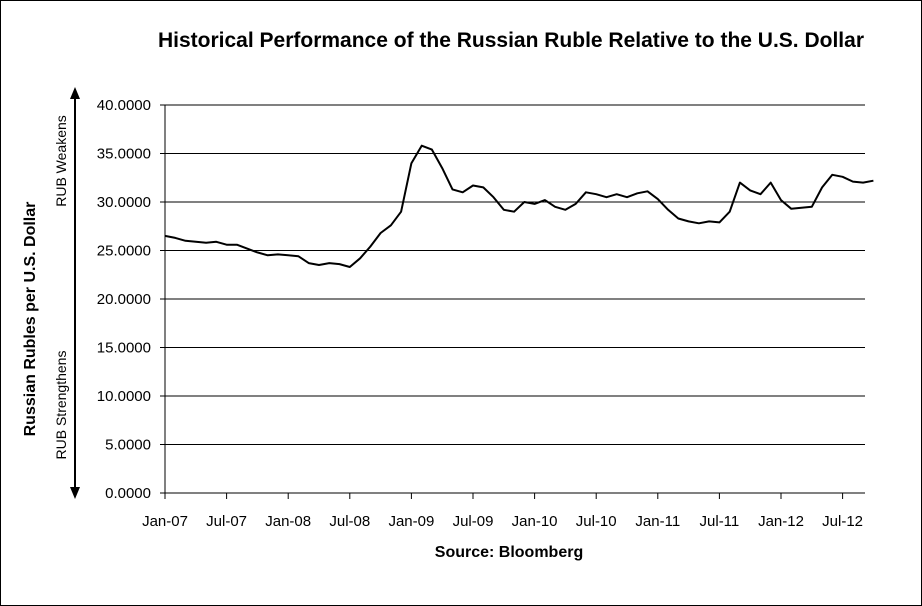  What do you see at coordinates (349, 521) in the screenshot?
I see `x-tick-label: Jul-08` at bounding box center [349, 521].